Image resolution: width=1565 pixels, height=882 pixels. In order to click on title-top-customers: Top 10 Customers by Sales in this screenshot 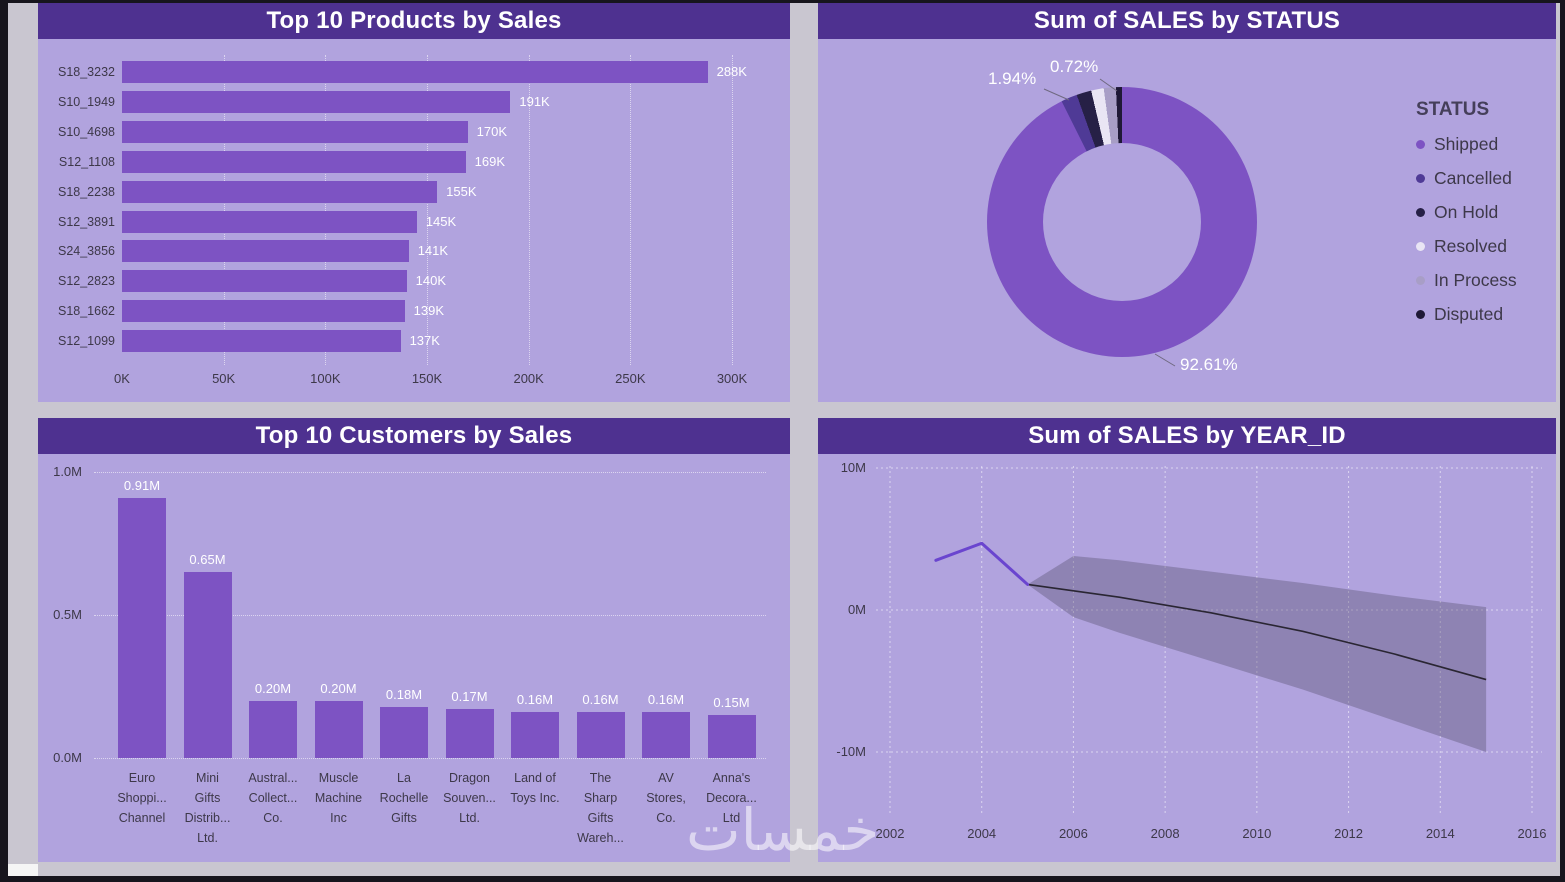, I will do `click(414, 436)`.